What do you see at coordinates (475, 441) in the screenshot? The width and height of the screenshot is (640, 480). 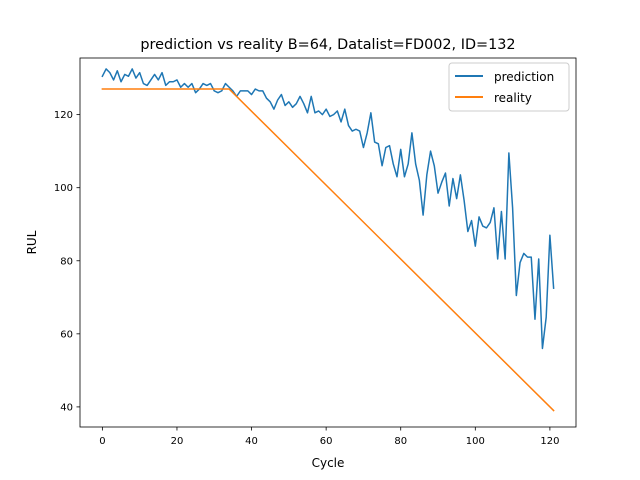 I see `x-tick-label: 100` at bounding box center [475, 441].